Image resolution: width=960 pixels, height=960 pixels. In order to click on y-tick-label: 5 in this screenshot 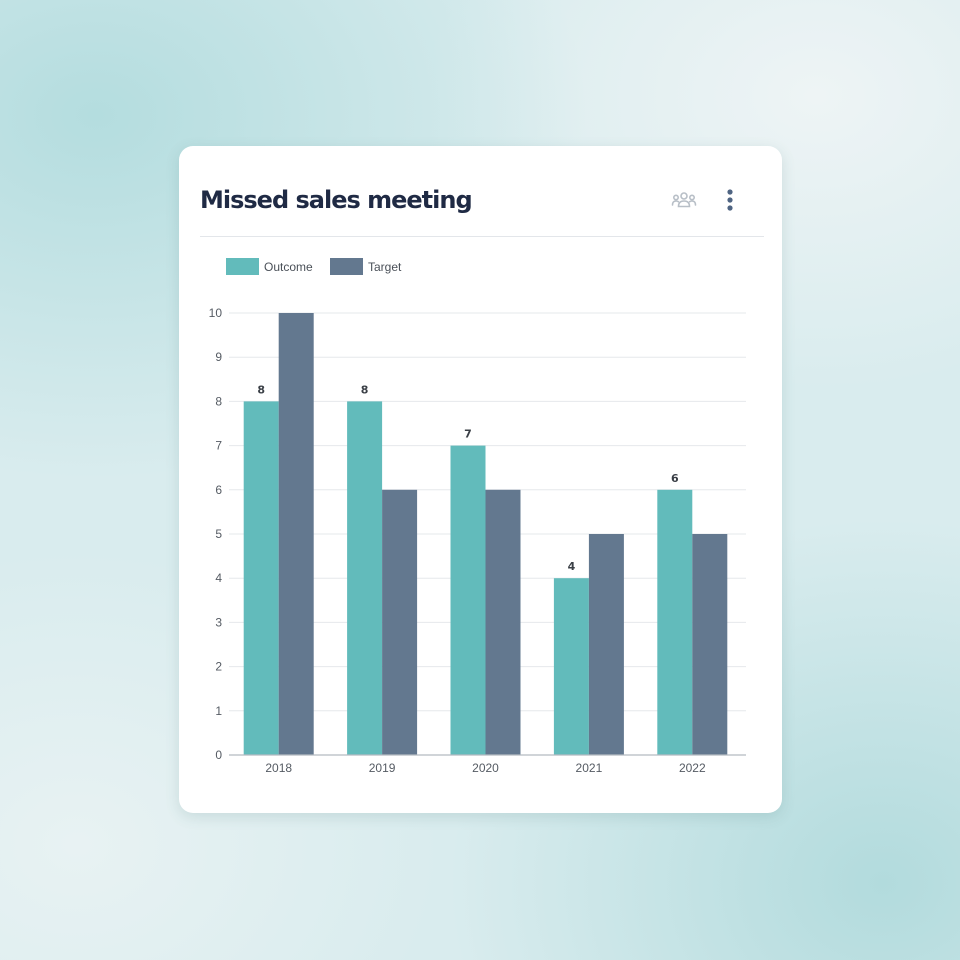, I will do `click(218, 534)`.